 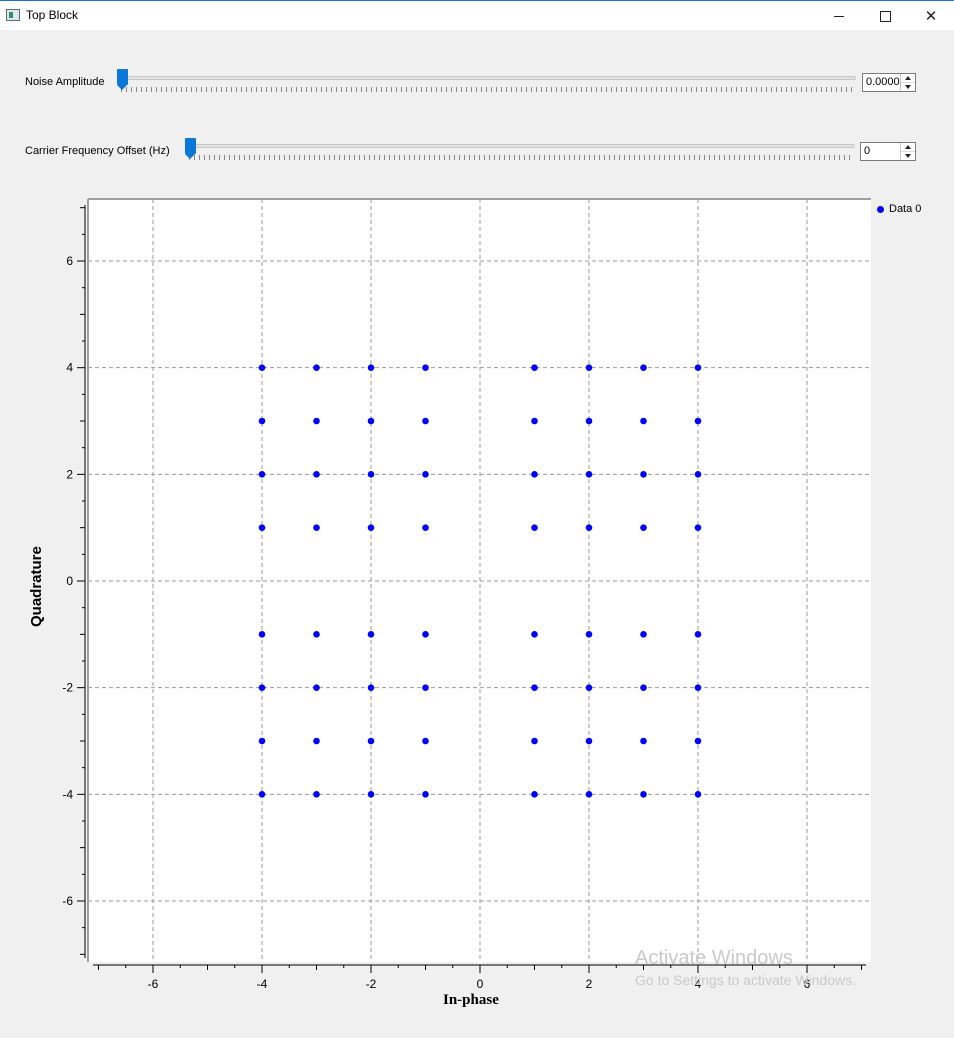 I want to click on cfo-slider-handle, so click(x=190, y=148).